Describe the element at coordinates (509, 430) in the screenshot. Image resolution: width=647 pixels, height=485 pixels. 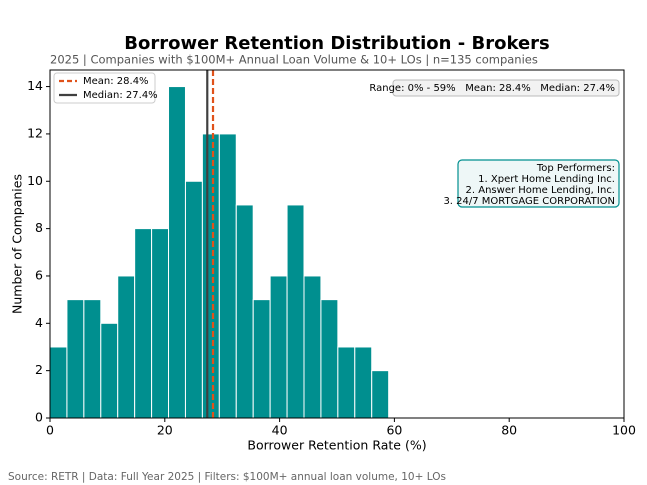
I see `x-tick-label: 80` at that location.